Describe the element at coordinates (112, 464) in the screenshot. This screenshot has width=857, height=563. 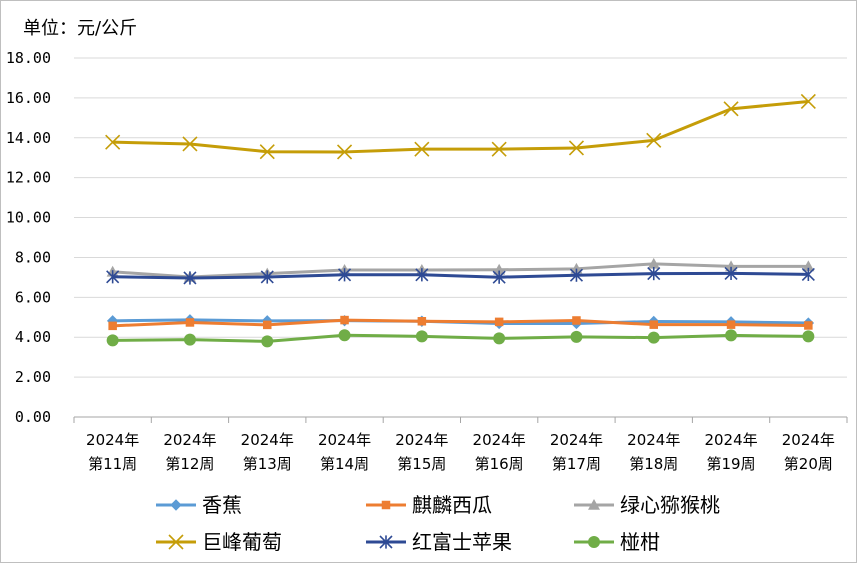
I see `x-tick-label-week: 第11周` at that location.